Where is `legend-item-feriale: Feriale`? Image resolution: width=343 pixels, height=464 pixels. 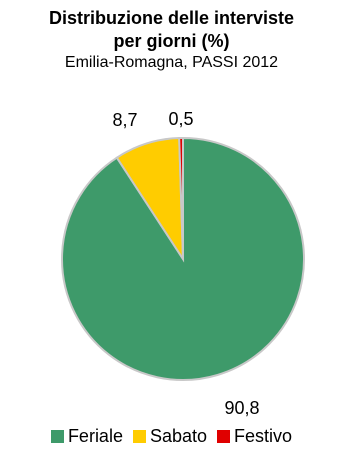 legend-item-feriale: Feriale is located at coordinates (86, 436).